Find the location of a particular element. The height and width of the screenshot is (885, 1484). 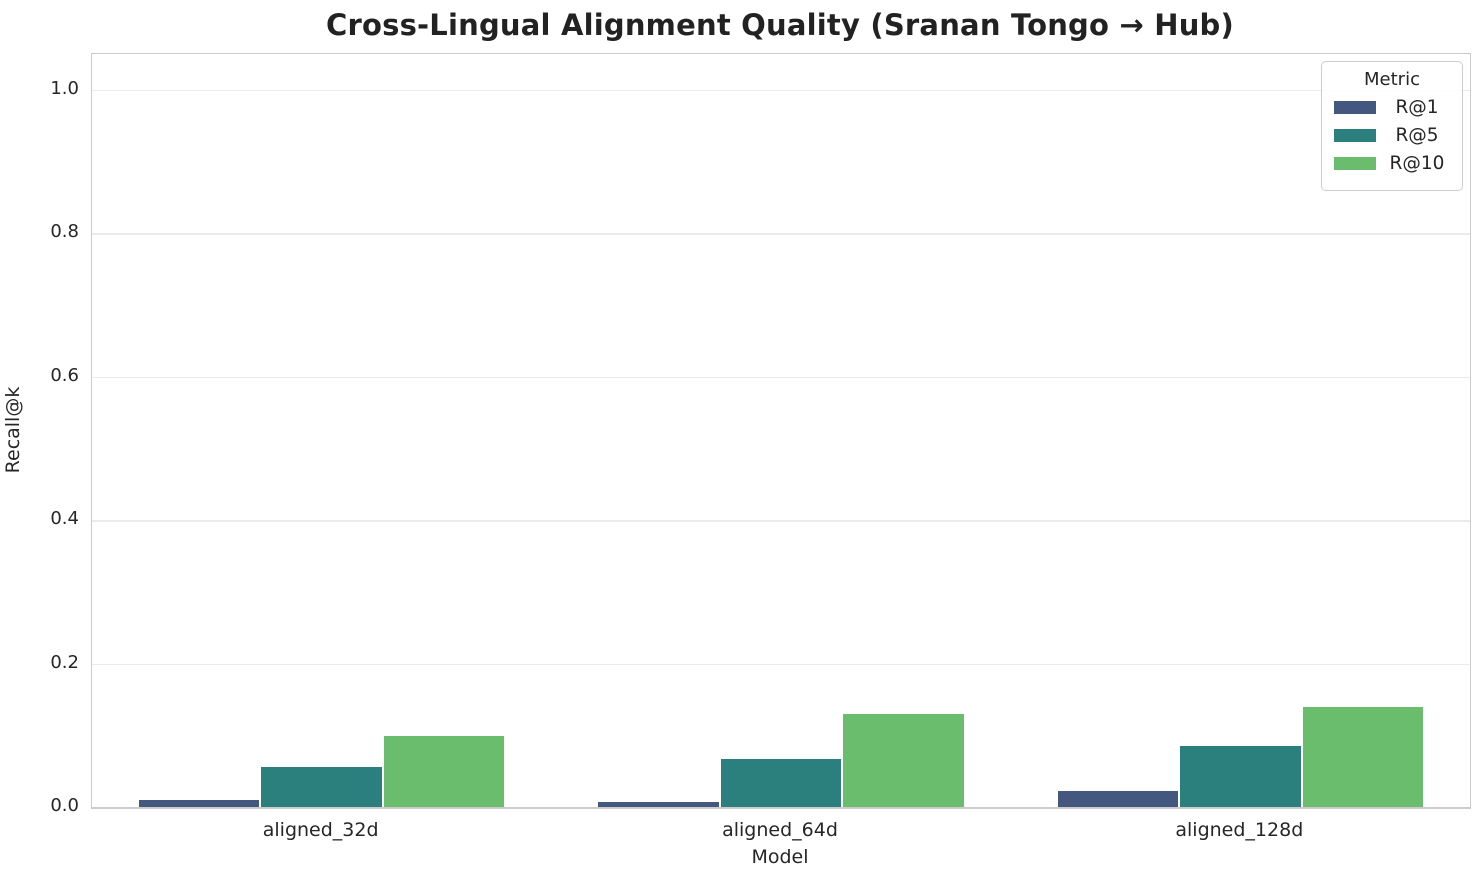

y-tick-label: 1.0 is located at coordinates (64, 88).